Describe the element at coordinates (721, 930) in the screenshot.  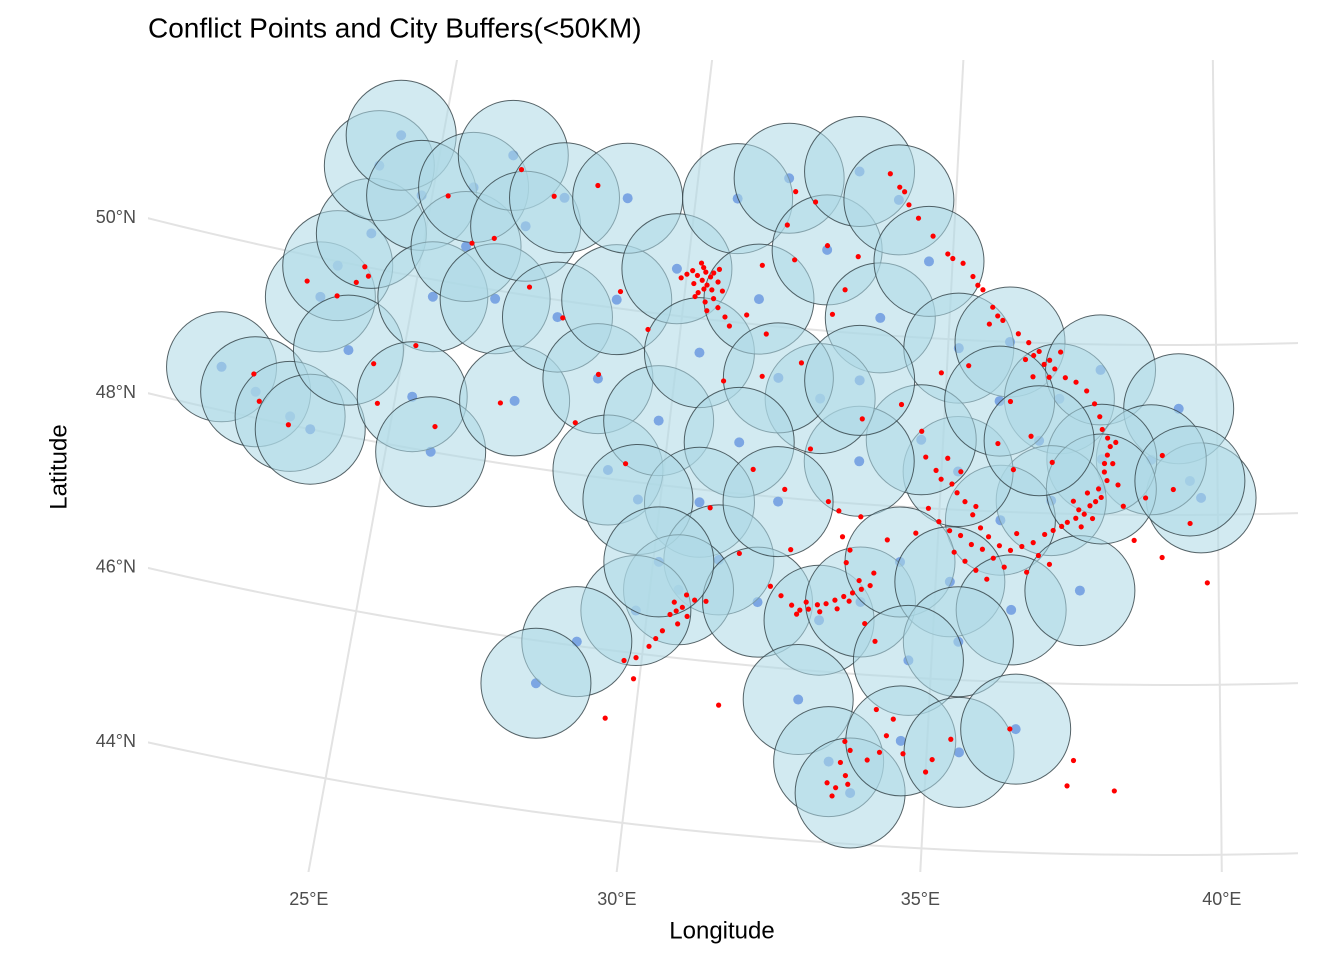
I see `x-axis-label: Longitude` at that location.